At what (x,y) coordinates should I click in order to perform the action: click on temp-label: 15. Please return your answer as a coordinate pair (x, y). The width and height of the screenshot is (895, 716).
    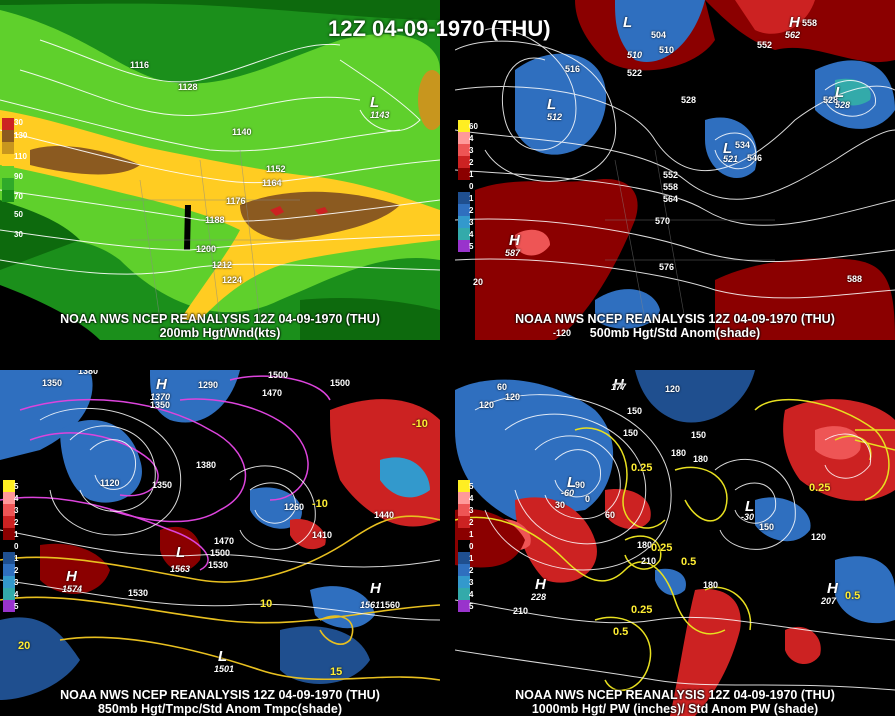
    Looking at the image, I should click on (336, 672).